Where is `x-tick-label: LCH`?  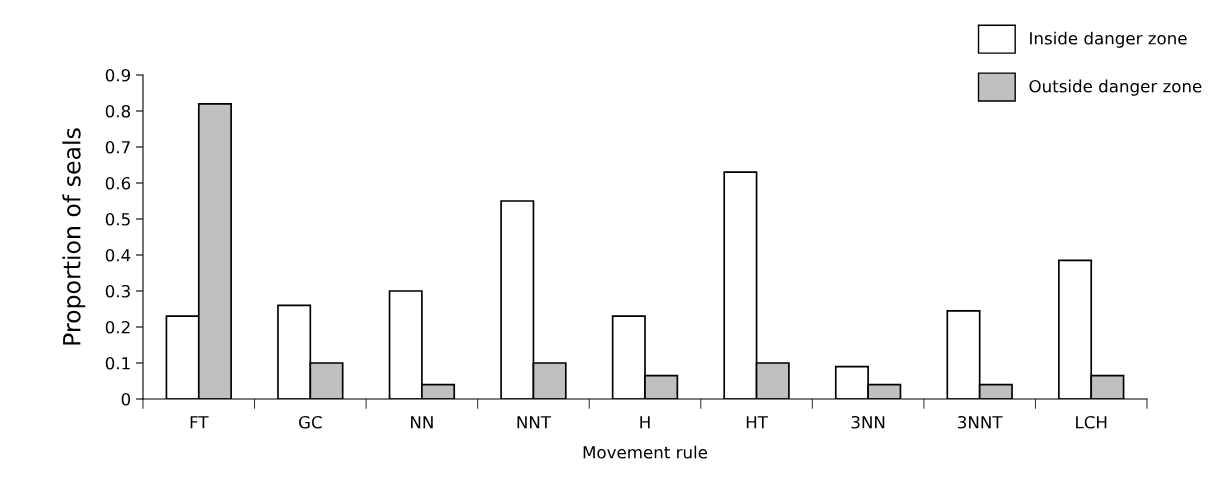 x-tick-label: LCH is located at coordinates (1091, 422).